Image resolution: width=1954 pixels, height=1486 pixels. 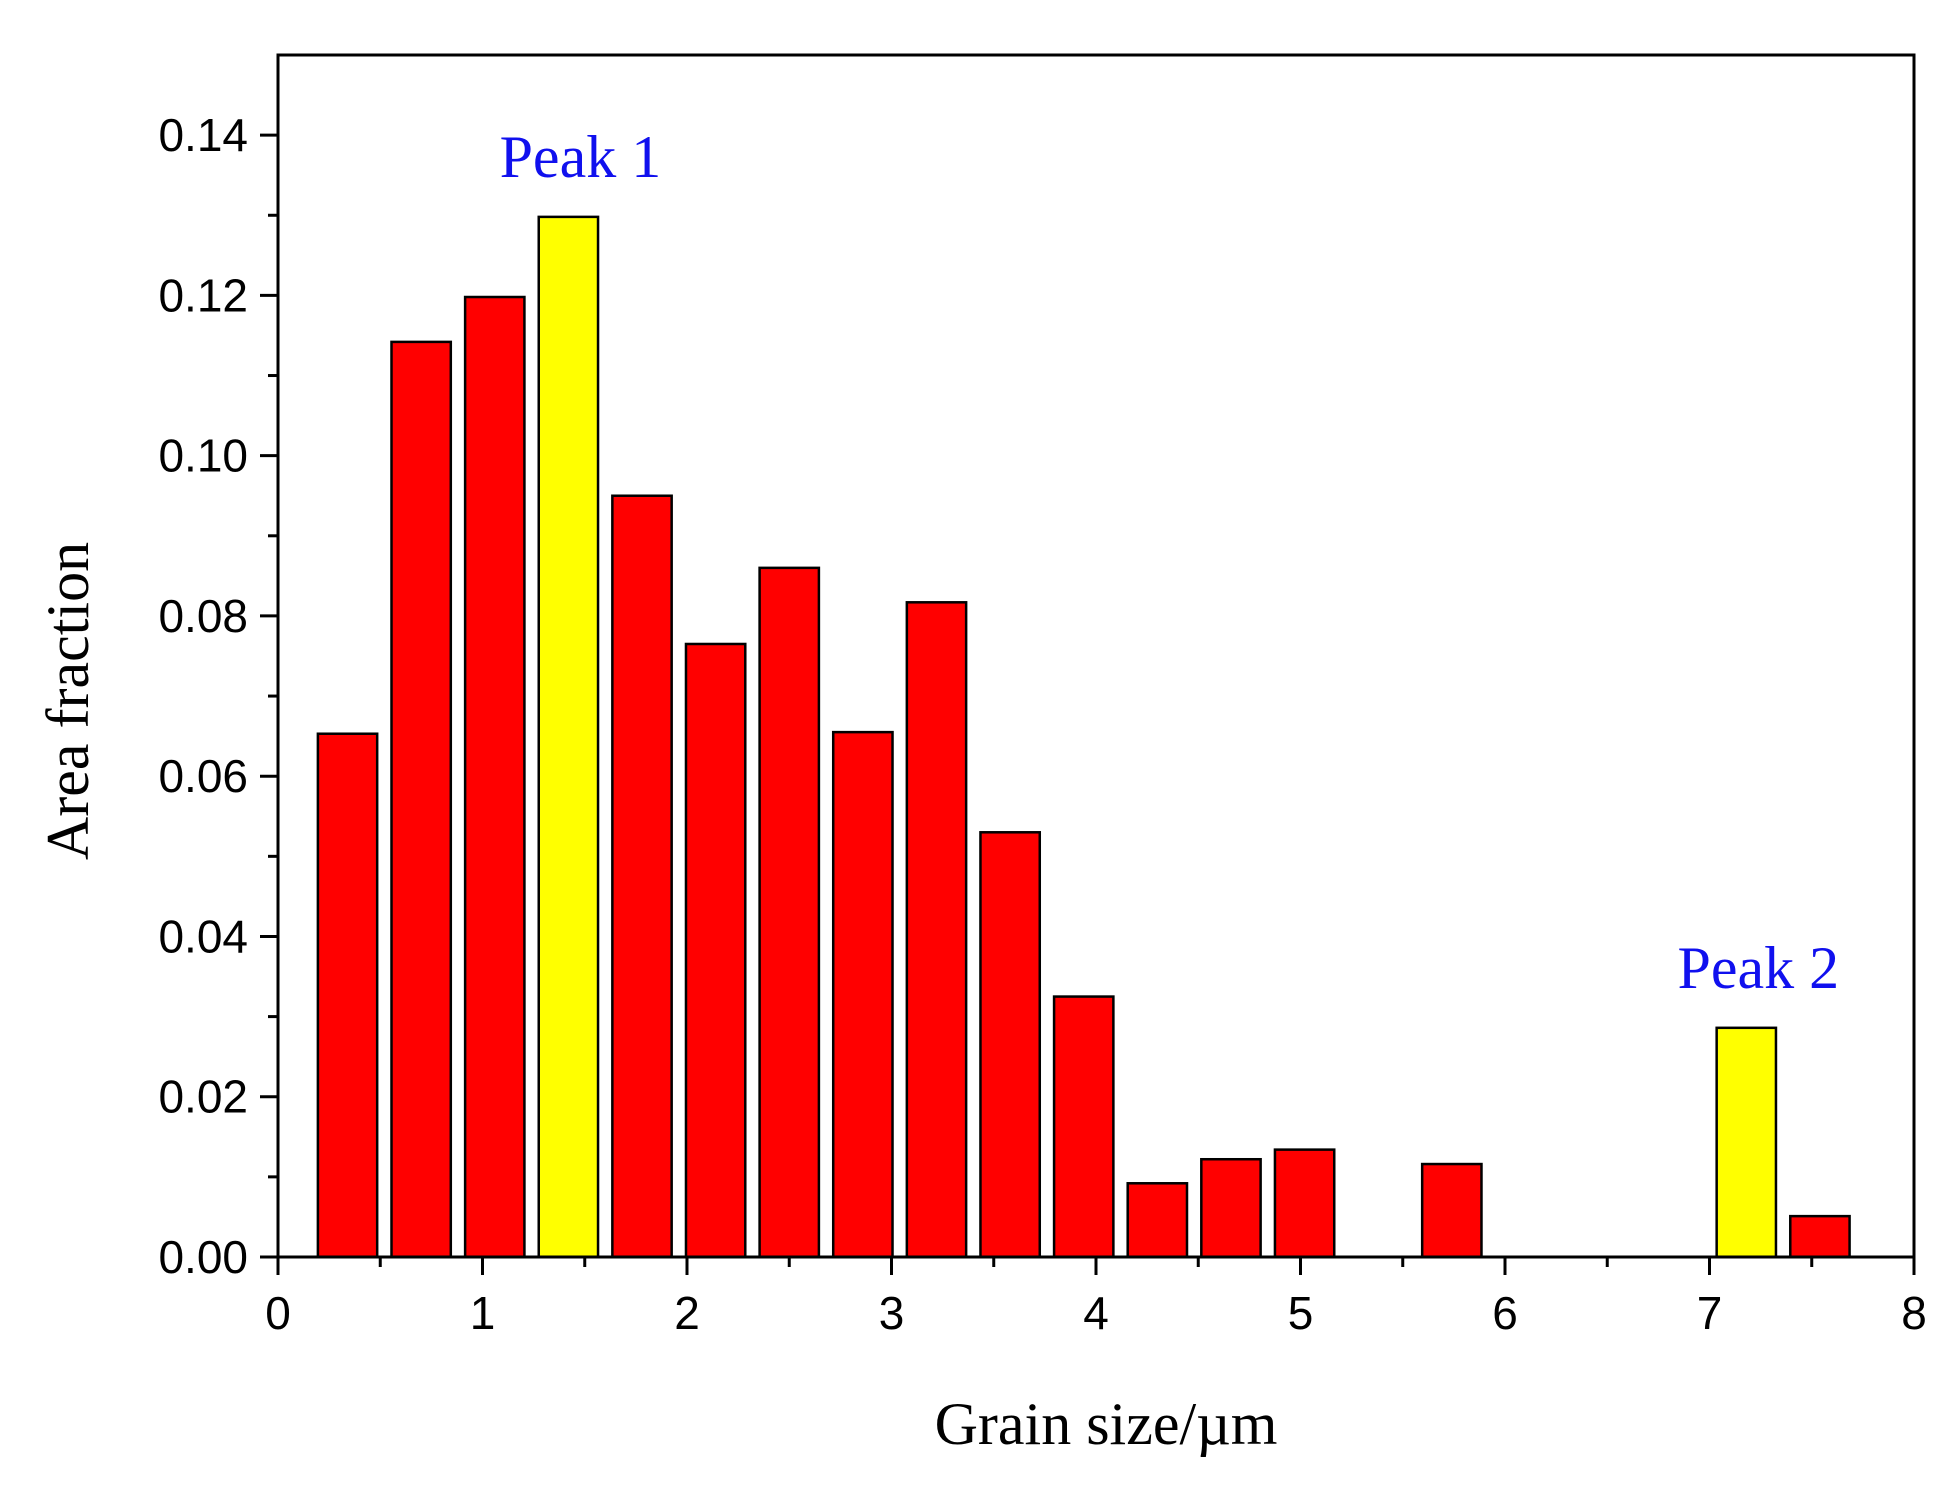 What do you see at coordinates (68, 701) in the screenshot?
I see `y-axis-title: Area fraction` at bounding box center [68, 701].